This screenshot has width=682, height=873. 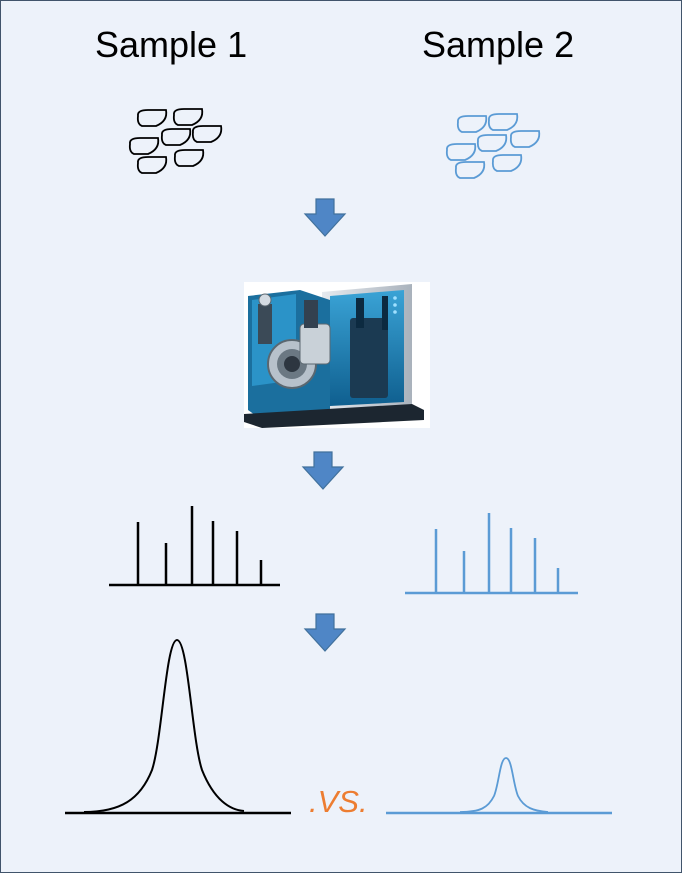 What do you see at coordinates (337, 355) in the screenshot?
I see `mass-spectrometer-icon` at bounding box center [337, 355].